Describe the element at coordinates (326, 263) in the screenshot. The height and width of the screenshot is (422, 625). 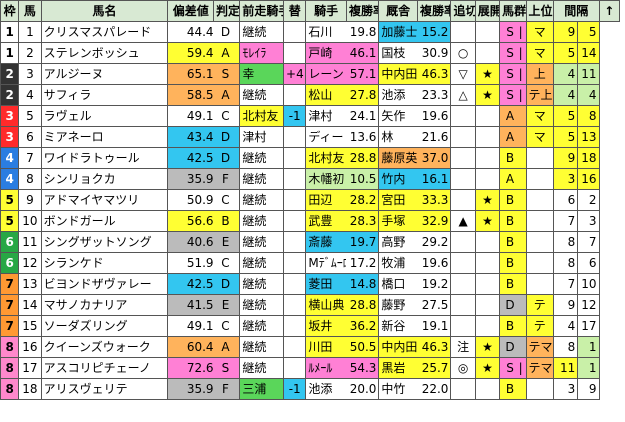
I see `jockey-cell: Mﾃﾞﾑｰﾛ` at that location.